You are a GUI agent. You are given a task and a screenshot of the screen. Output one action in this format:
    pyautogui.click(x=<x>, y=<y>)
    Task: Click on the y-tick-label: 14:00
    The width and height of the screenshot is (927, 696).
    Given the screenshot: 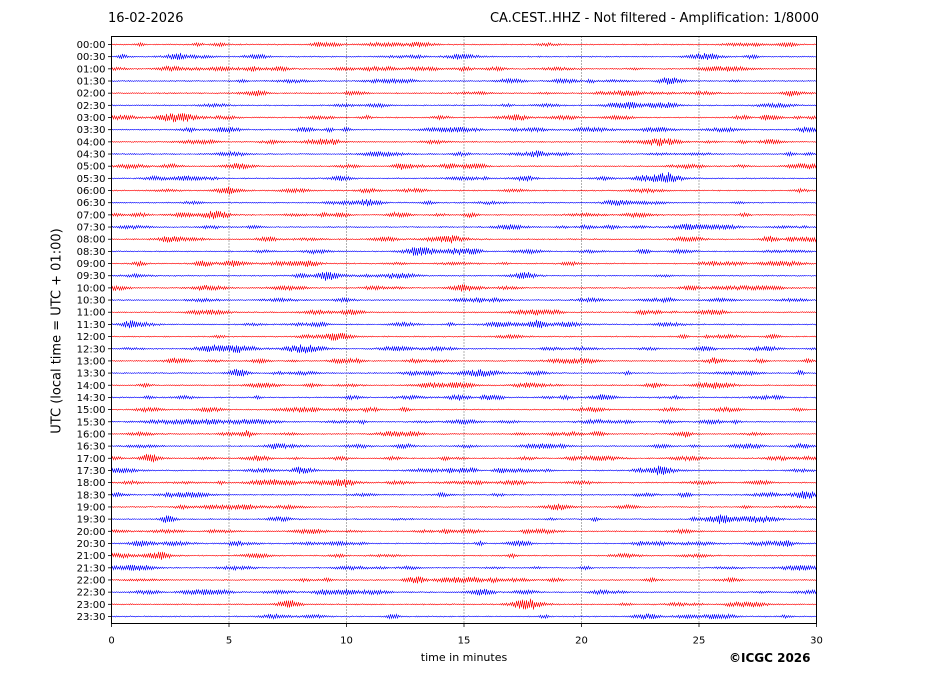 What is the action you would take?
    pyautogui.click(x=91, y=386)
    